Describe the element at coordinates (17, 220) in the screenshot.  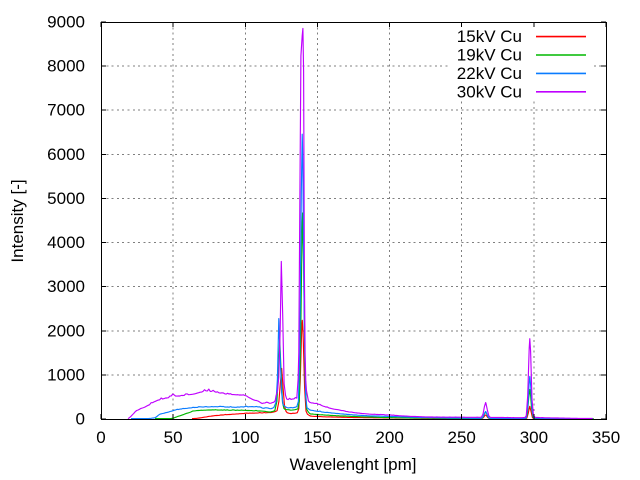
I see `svg-text: Intensity [-]` at that location.